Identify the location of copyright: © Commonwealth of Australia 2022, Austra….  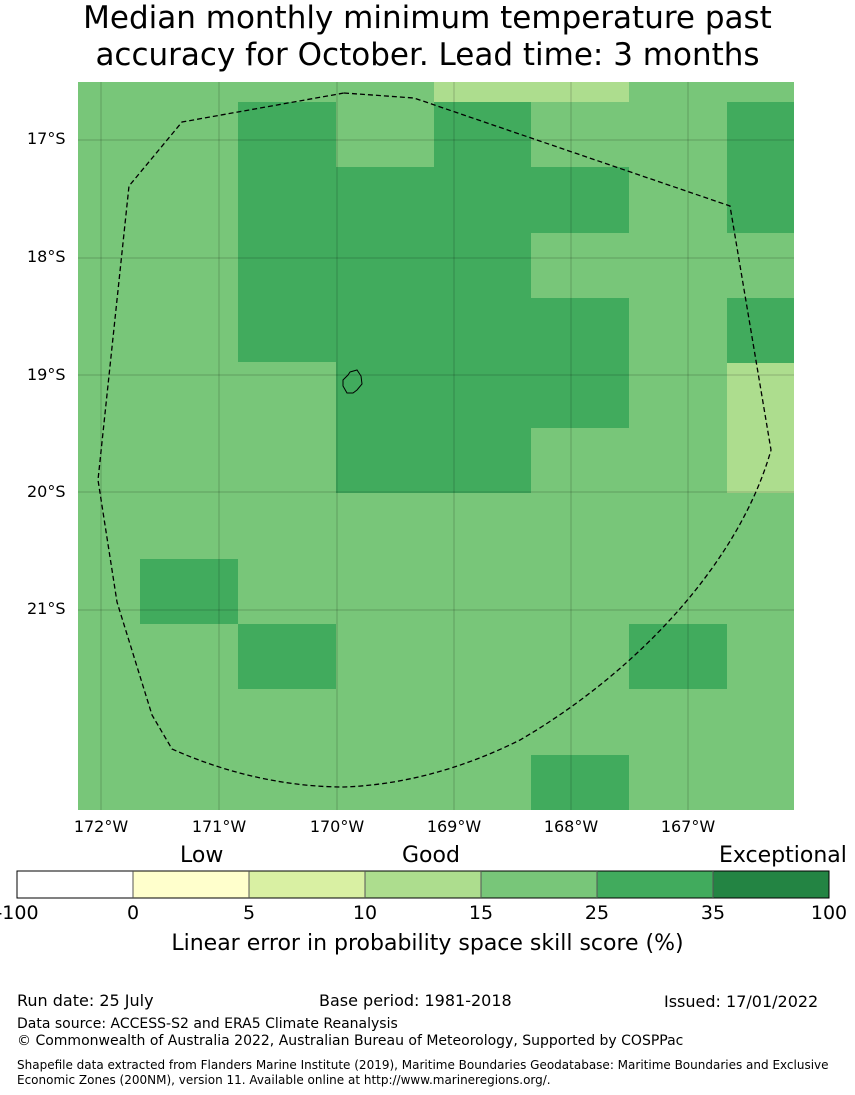
(350, 1041).